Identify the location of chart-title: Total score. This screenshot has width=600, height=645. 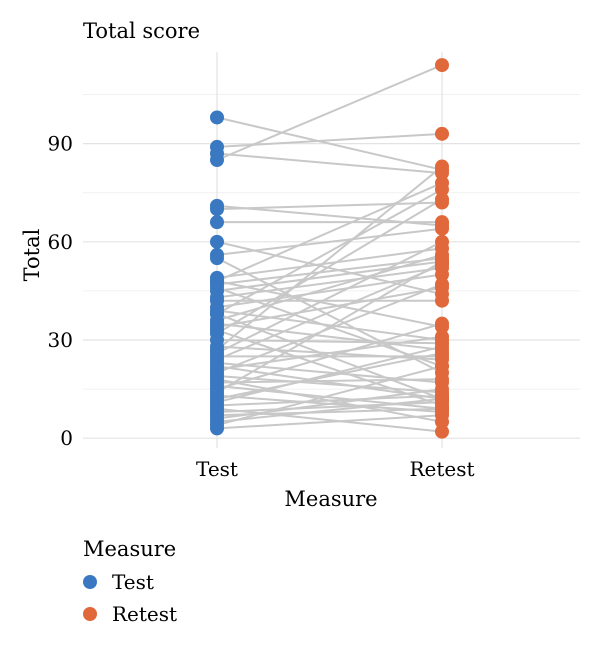
(141, 31).